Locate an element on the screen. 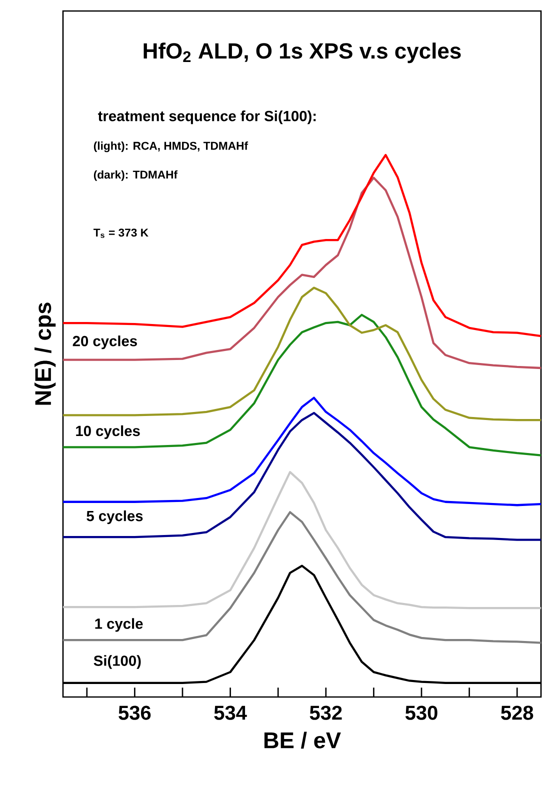  x-tick-label: 528 is located at coordinates (517, 713).